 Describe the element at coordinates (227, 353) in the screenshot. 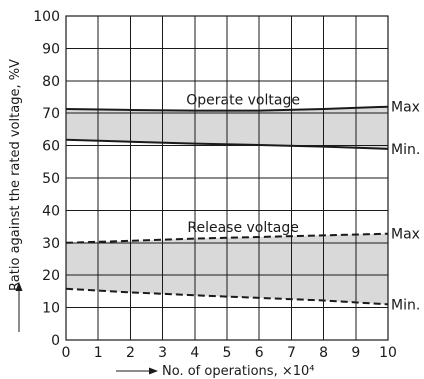

I see `x-tick-label-5: 5` at that location.